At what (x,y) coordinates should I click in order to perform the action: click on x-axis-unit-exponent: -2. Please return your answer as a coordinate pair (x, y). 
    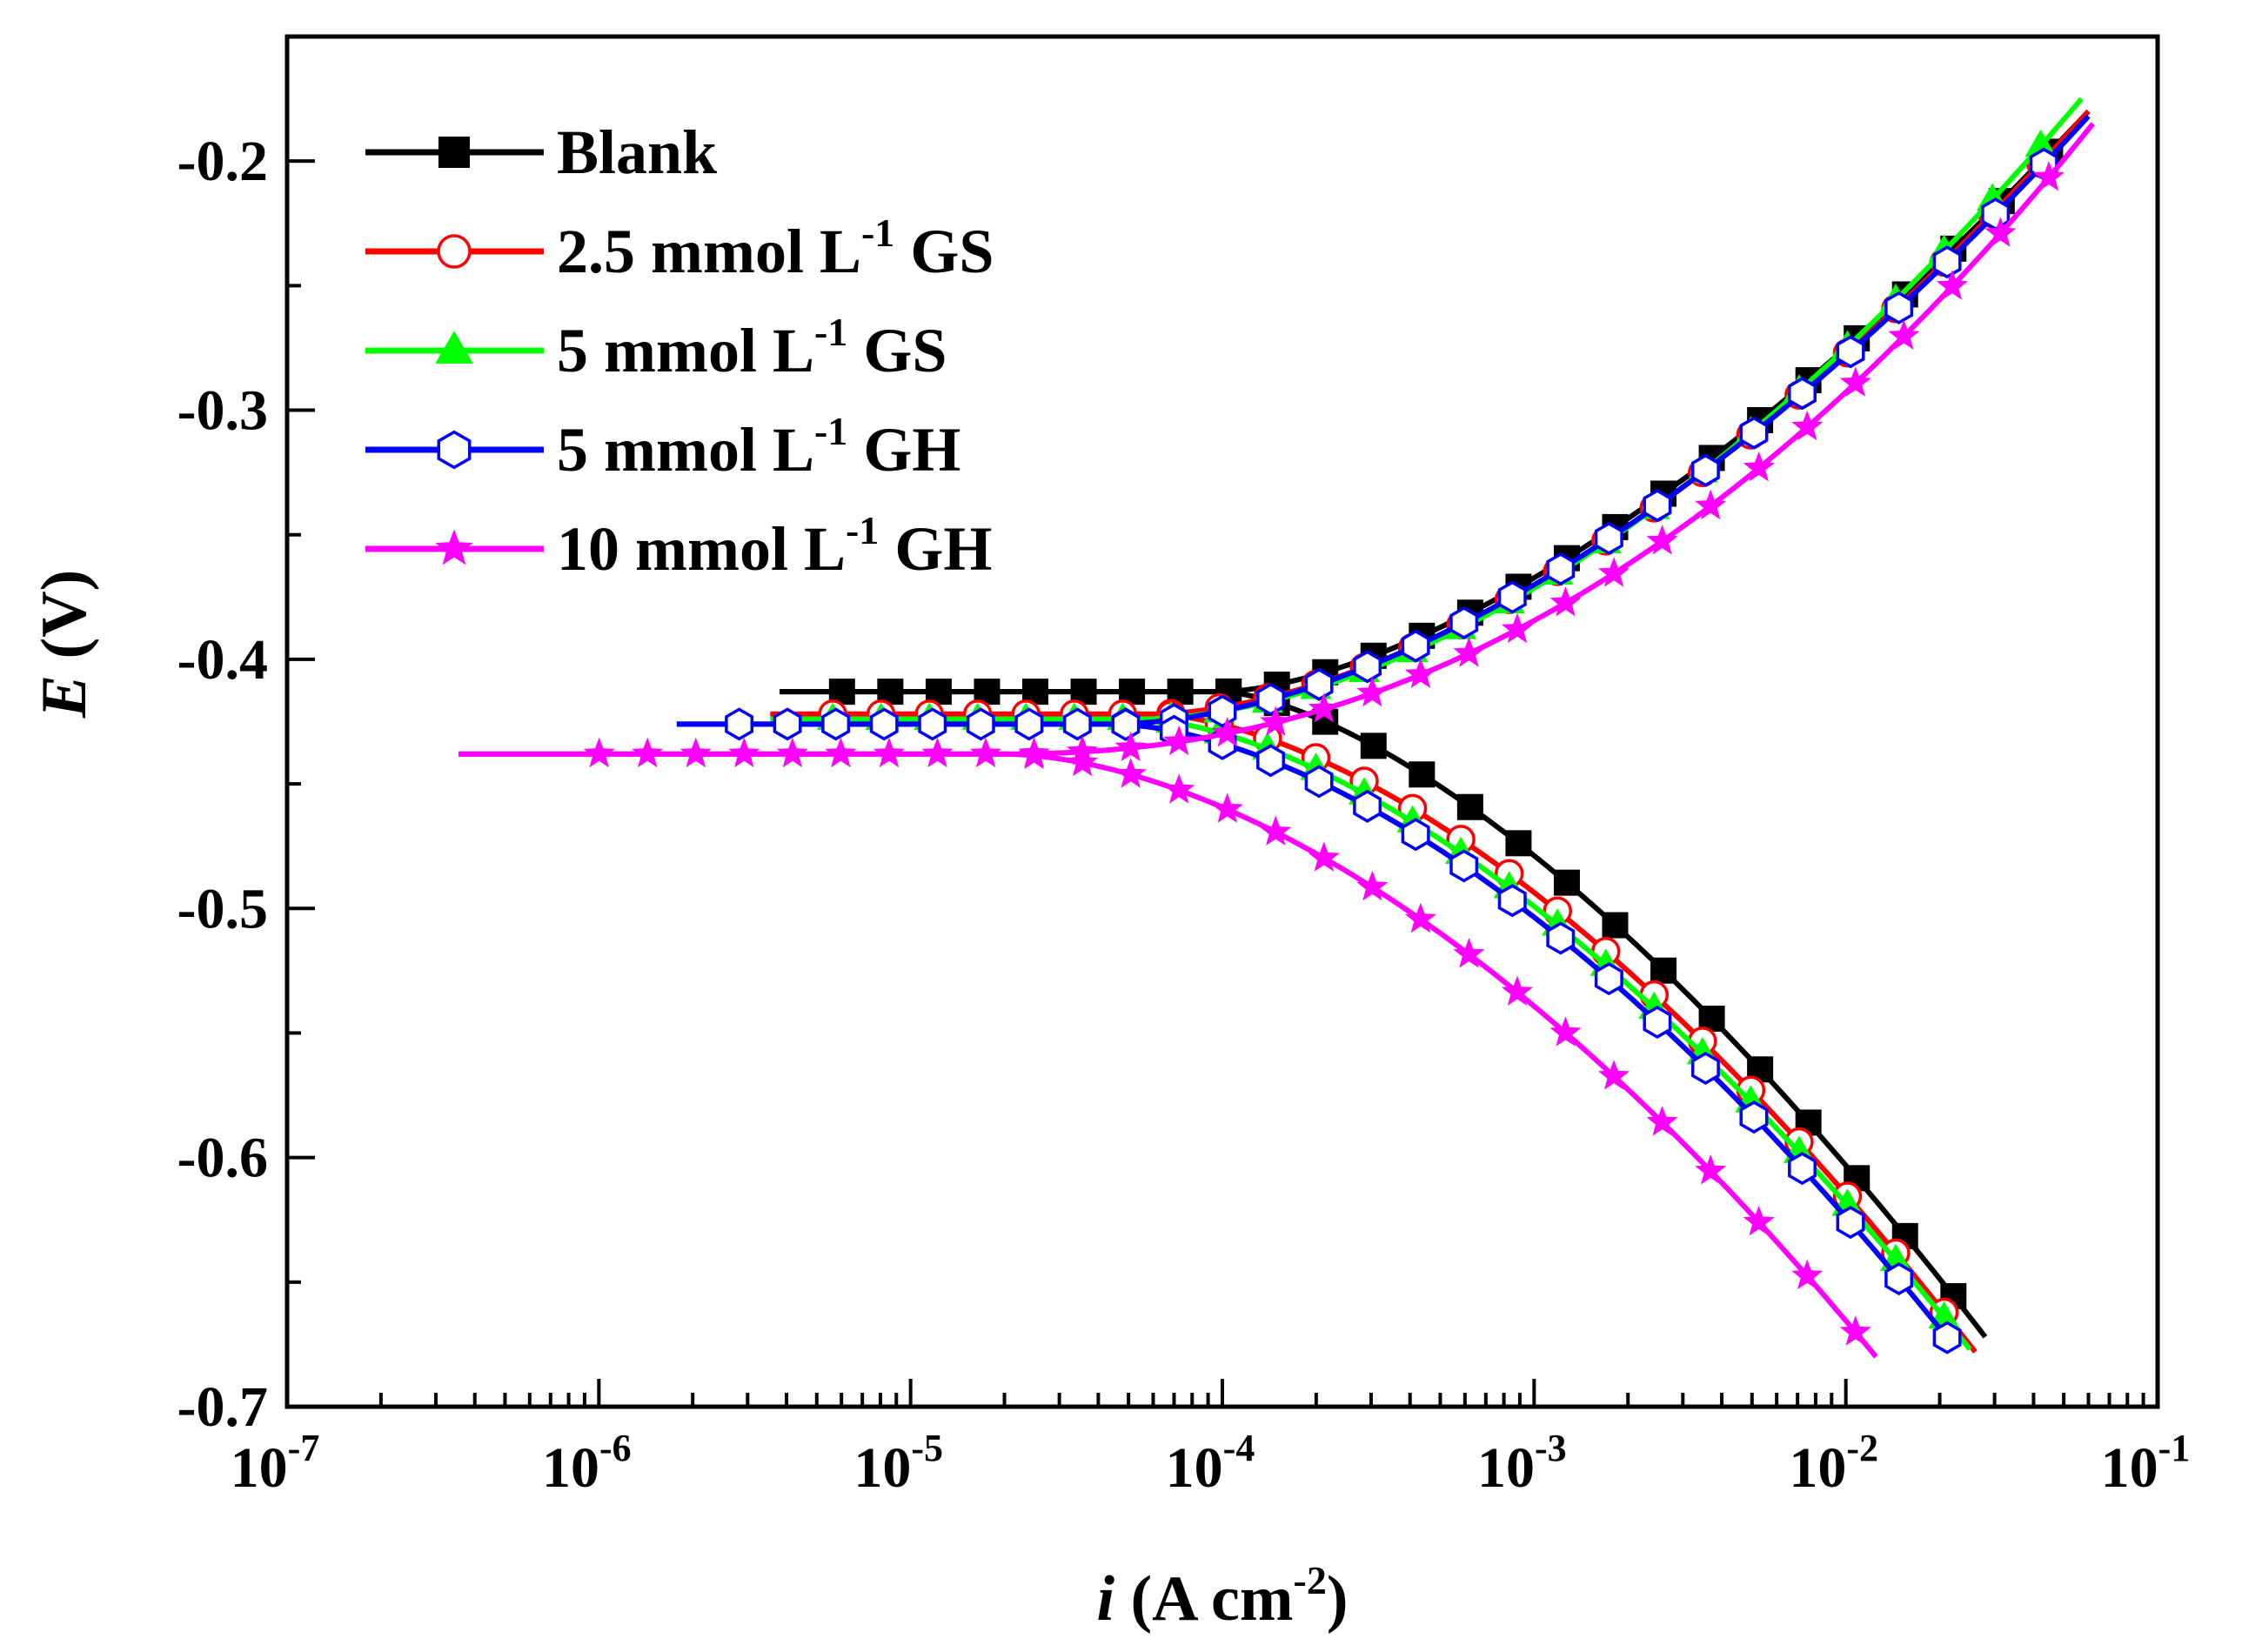
    Looking at the image, I should click on (1311, 1580).